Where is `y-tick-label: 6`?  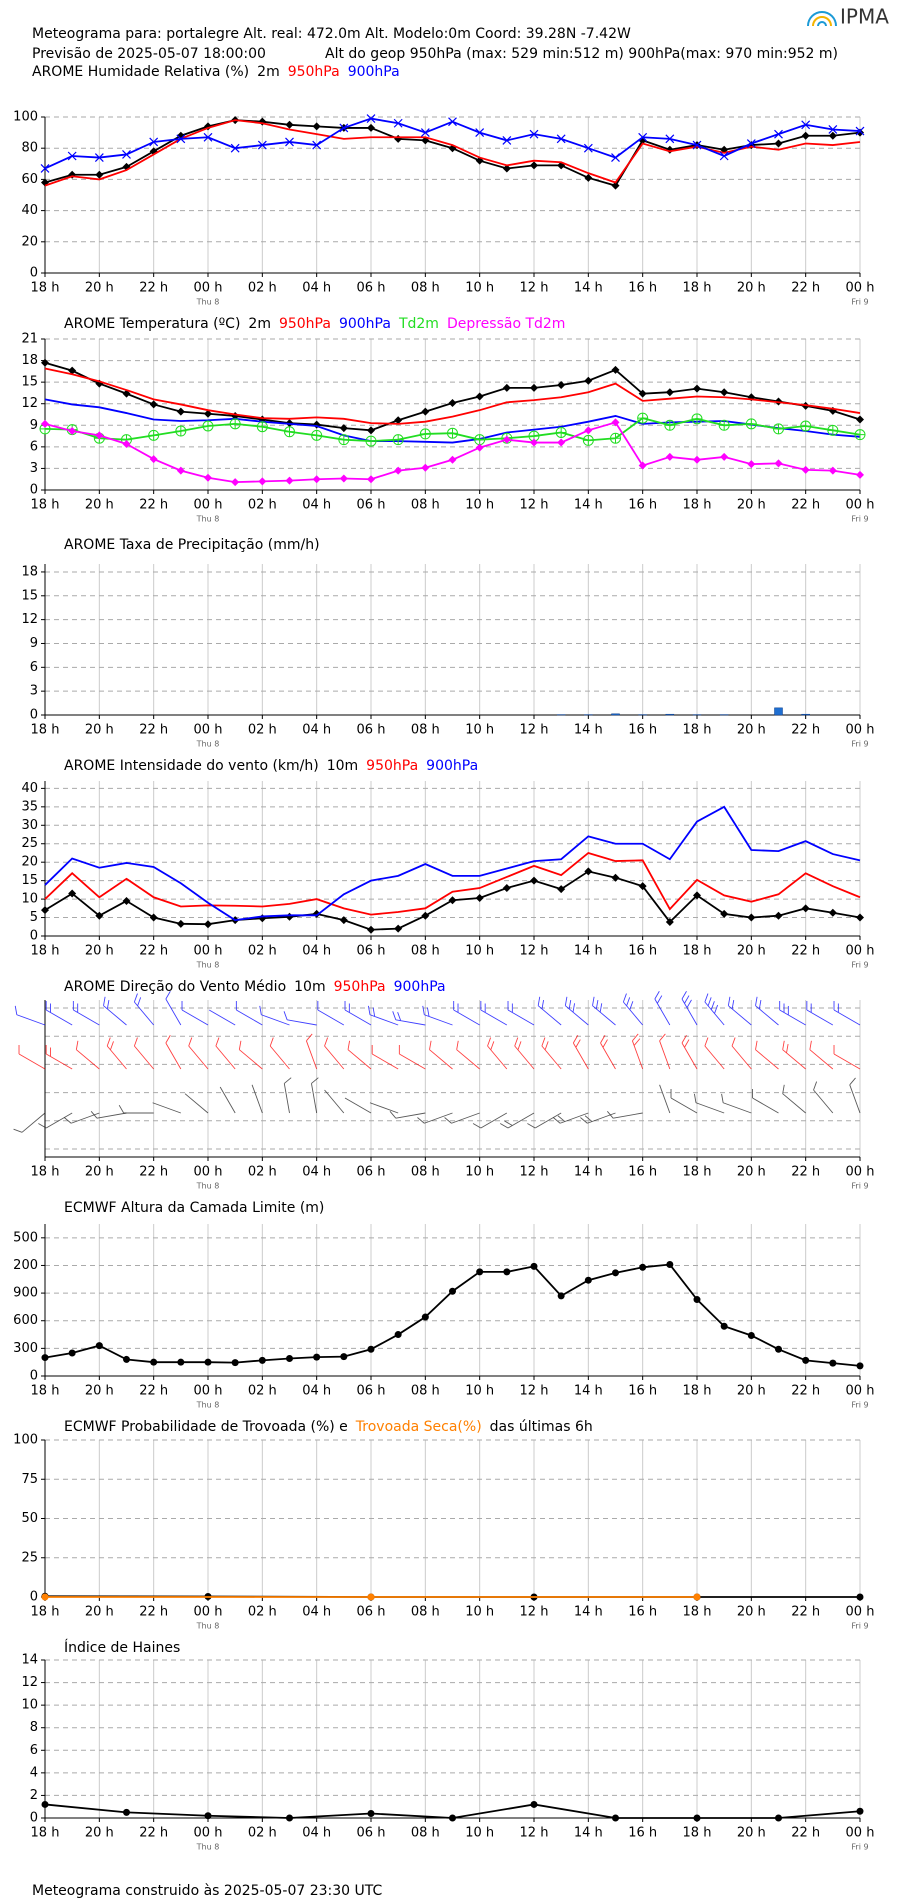
y-tick-label: 6 is located at coordinates (34, 667).